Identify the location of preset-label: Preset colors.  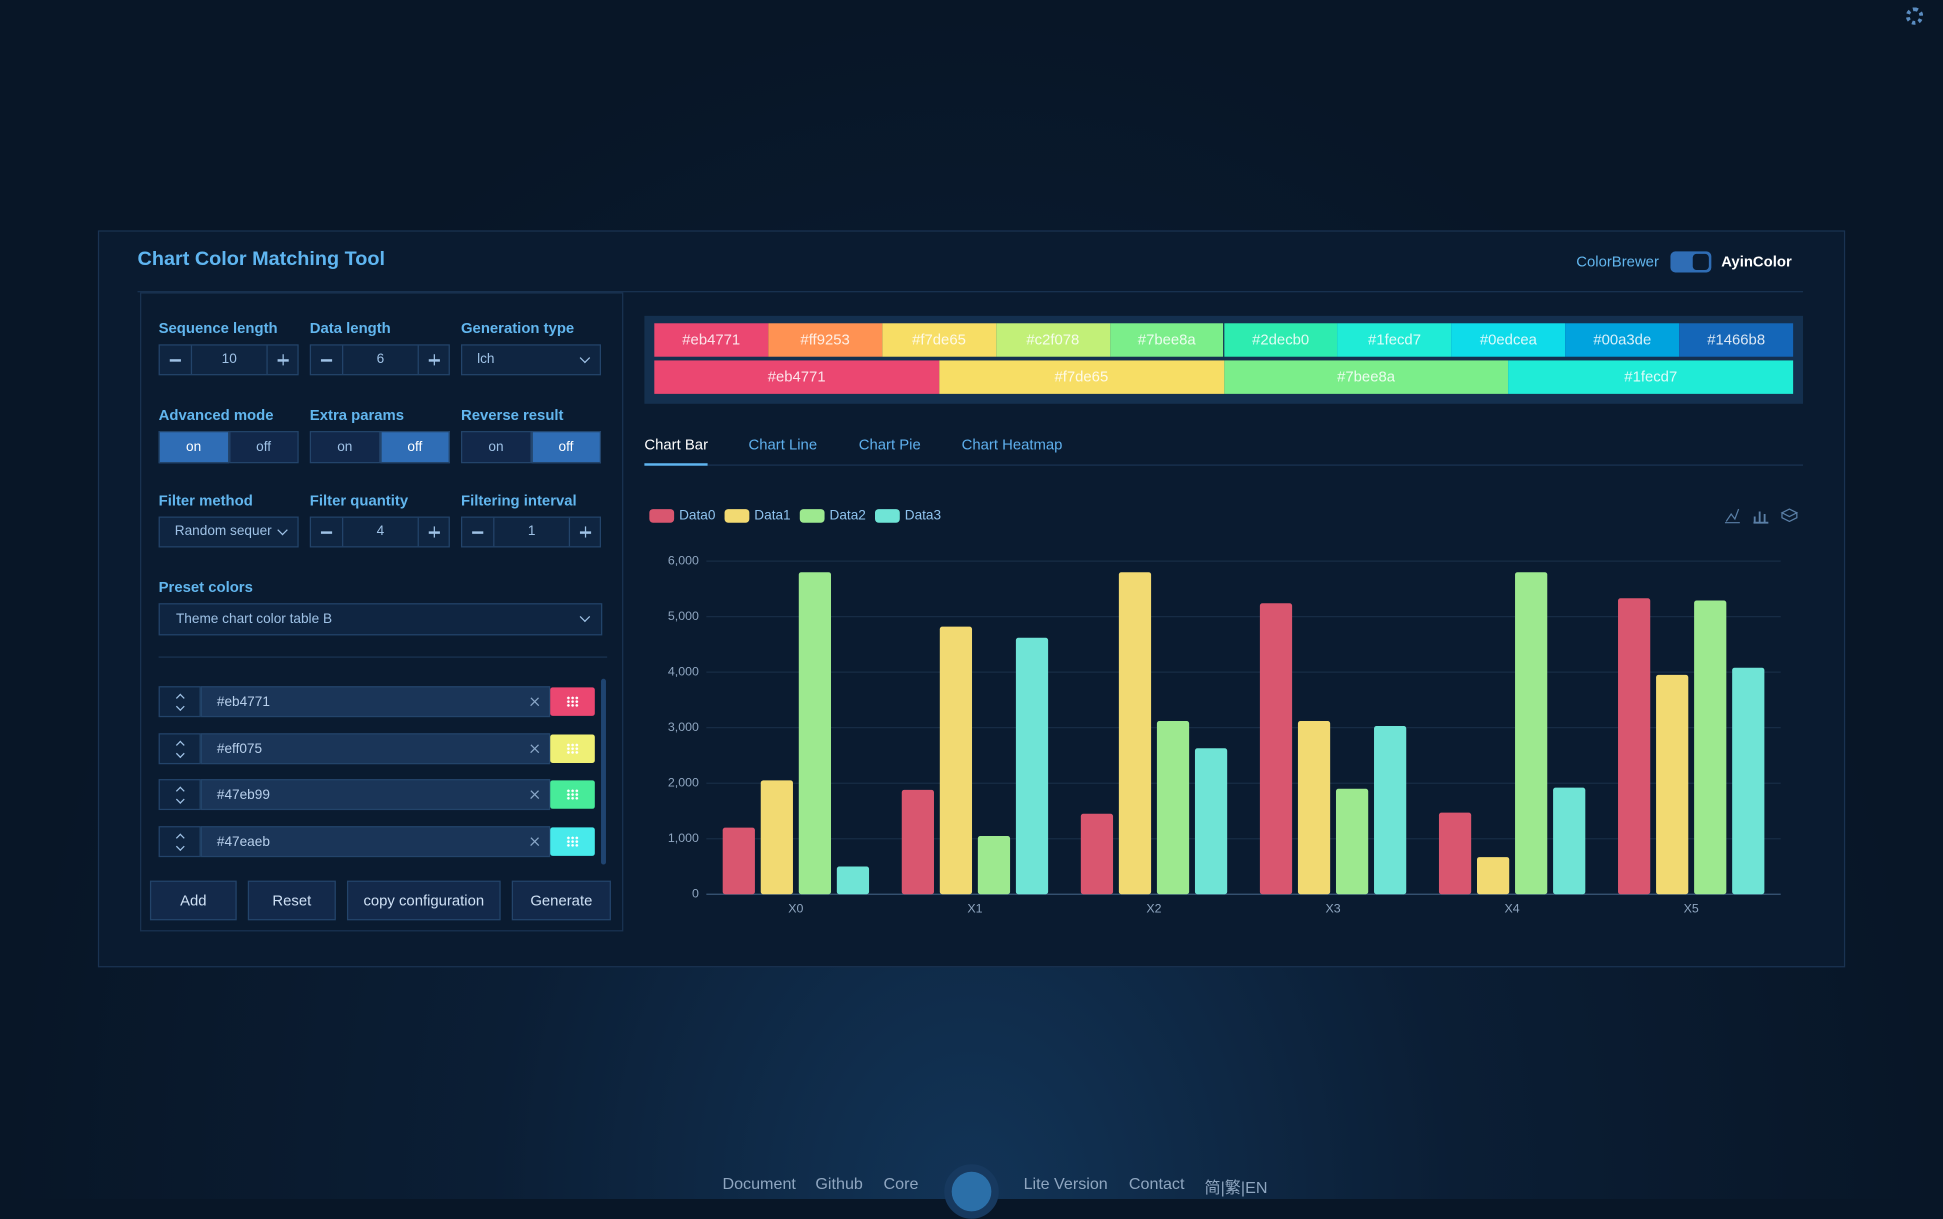
(205, 587).